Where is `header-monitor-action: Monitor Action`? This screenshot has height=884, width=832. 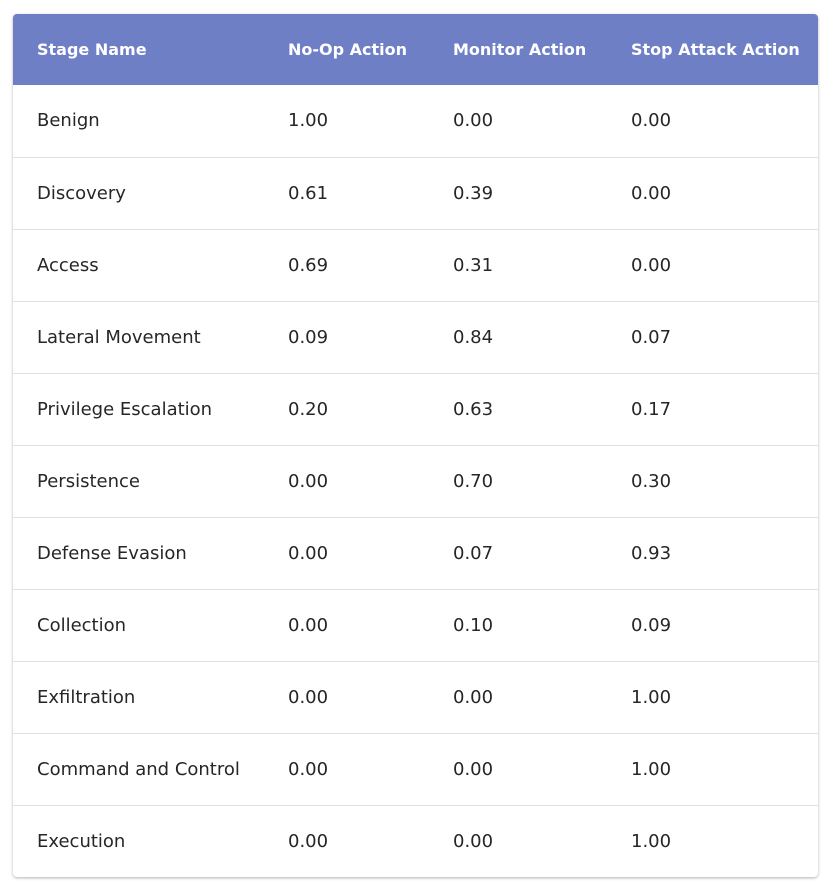 header-monitor-action: Monitor Action is located at coordinates (520, 49).